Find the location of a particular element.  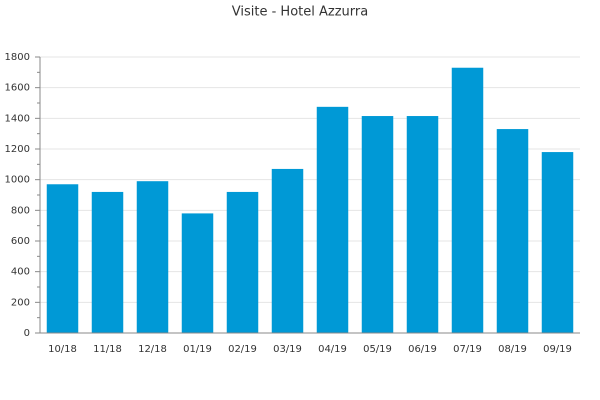

x-tick-label: 11/18 is located at coordinates (107, 349).